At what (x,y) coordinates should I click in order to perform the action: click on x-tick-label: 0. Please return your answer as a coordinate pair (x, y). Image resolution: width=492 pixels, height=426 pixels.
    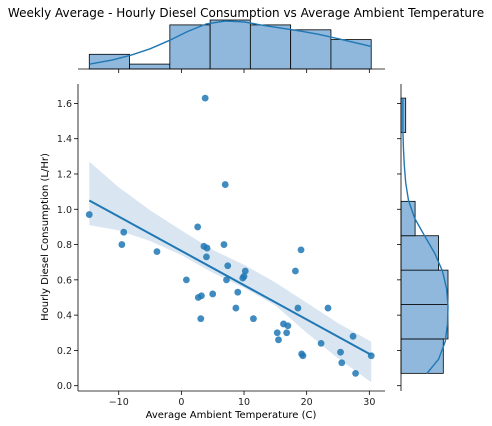
    Looking at the image, I should click on (181, 402).